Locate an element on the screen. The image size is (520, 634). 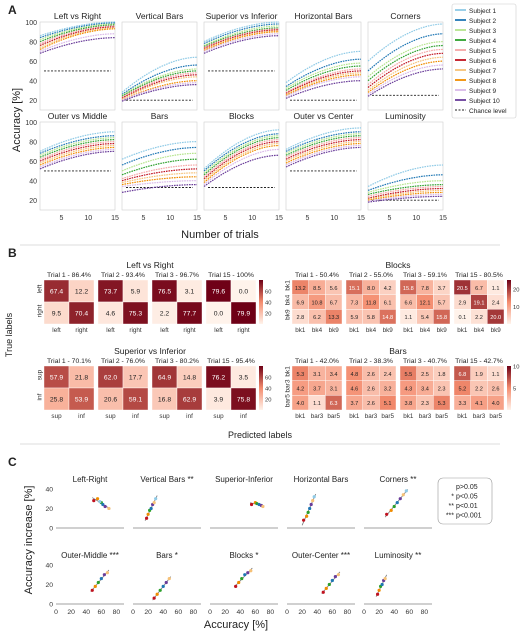
cell-value: 5.6 is located at coordinates (334, 289).